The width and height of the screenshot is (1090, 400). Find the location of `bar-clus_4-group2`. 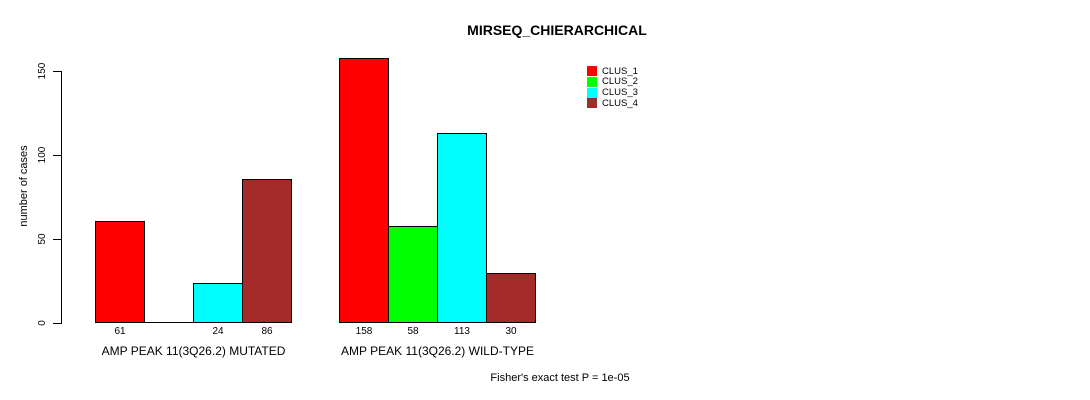

bar-clus_4-group2 is located at coordinates (511, 298).